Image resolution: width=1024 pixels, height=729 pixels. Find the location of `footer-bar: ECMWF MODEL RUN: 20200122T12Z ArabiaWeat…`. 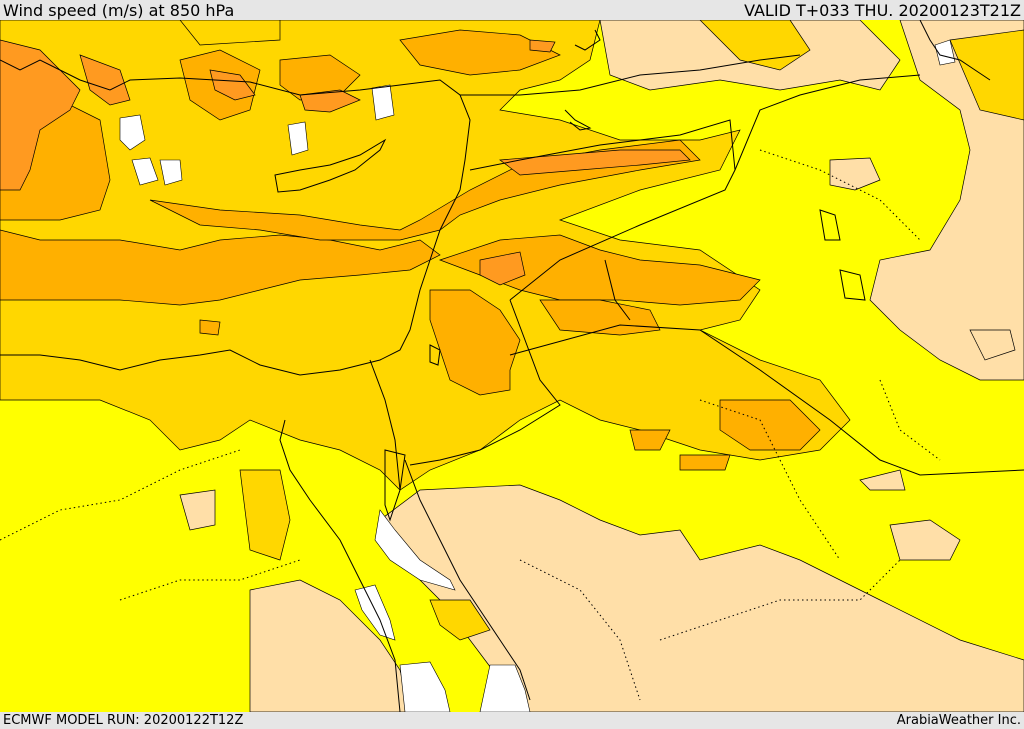

footer-bar: ECMWF MODEL RUN: 20200122T12Z ArabiaWeat… is located at coordinates (512, 720).